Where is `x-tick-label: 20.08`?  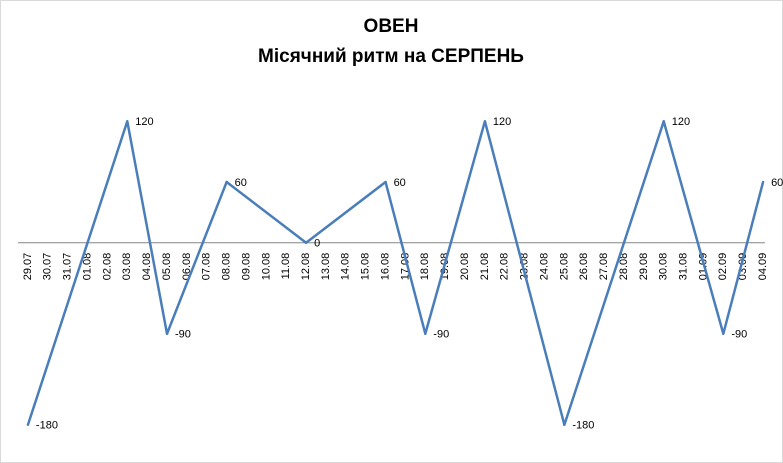 x-tick-label: 20.08 is located at coordinates (465, 267).